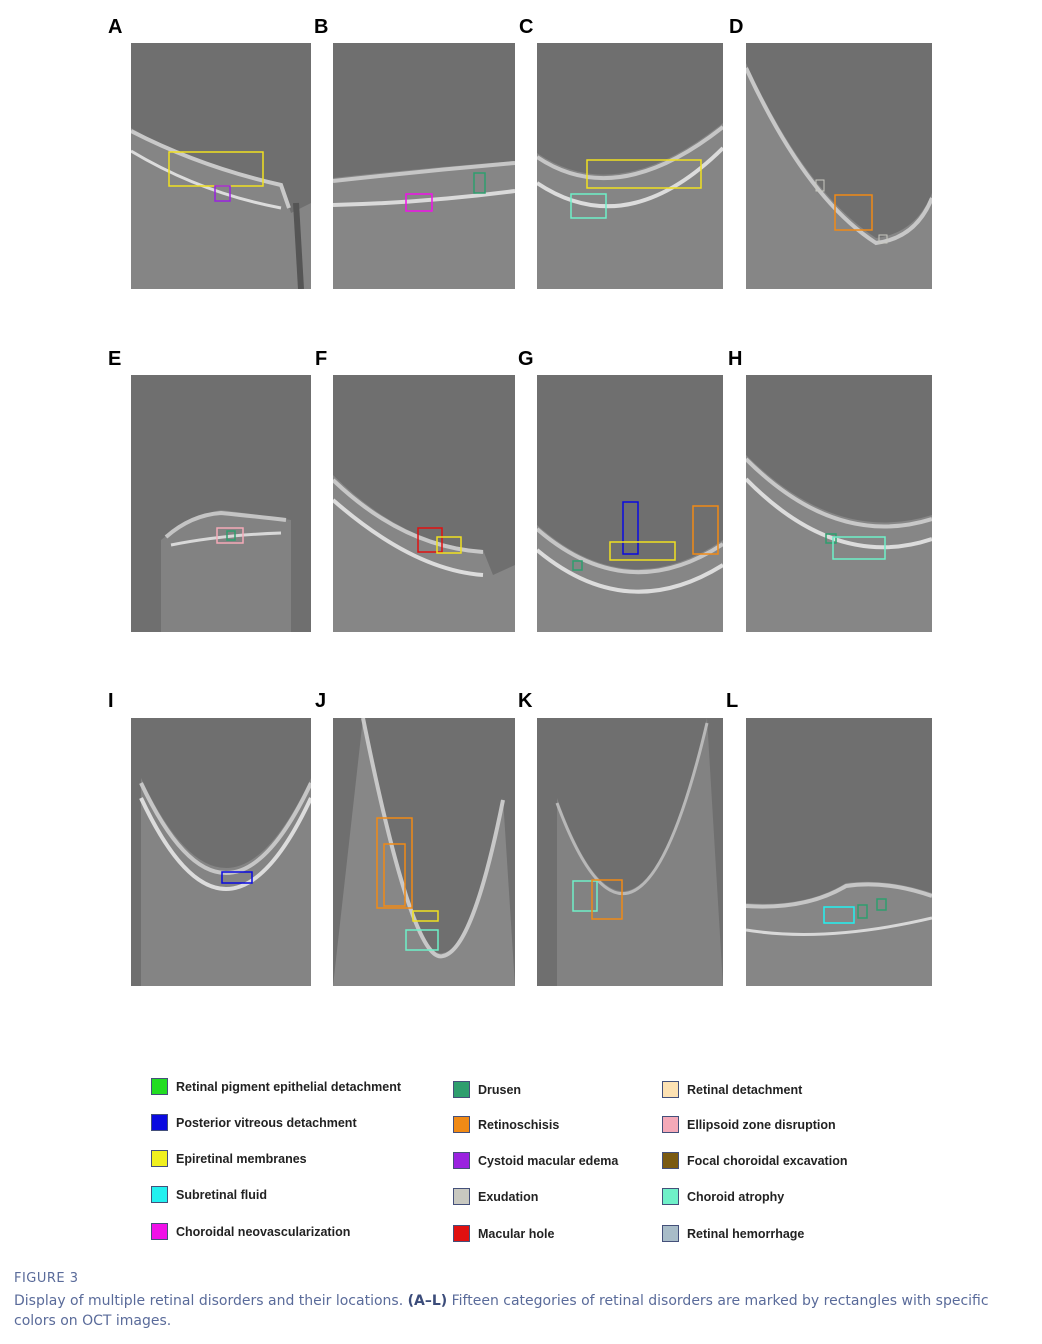  What do you see at coordinates (115, 27) in the screenshot?
I see `panel-label-a: A` at bounding box center [115, 27].